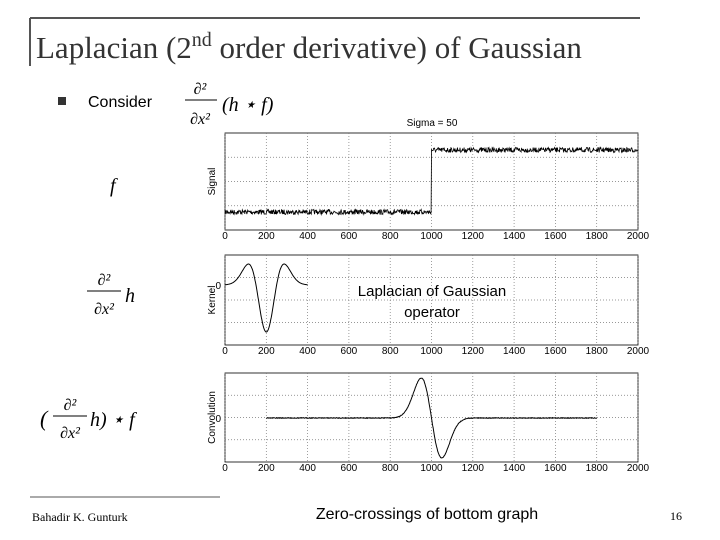 The height and width of the screenshot is (540, 720). I want to click on page-number: 16, so click(676, 516).